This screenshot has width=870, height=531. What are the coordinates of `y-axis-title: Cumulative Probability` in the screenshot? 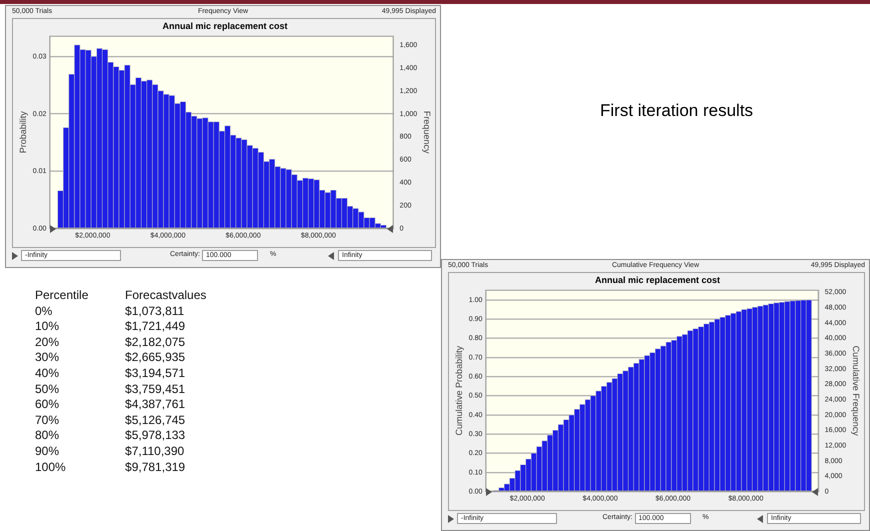 It's located at (459, 390).